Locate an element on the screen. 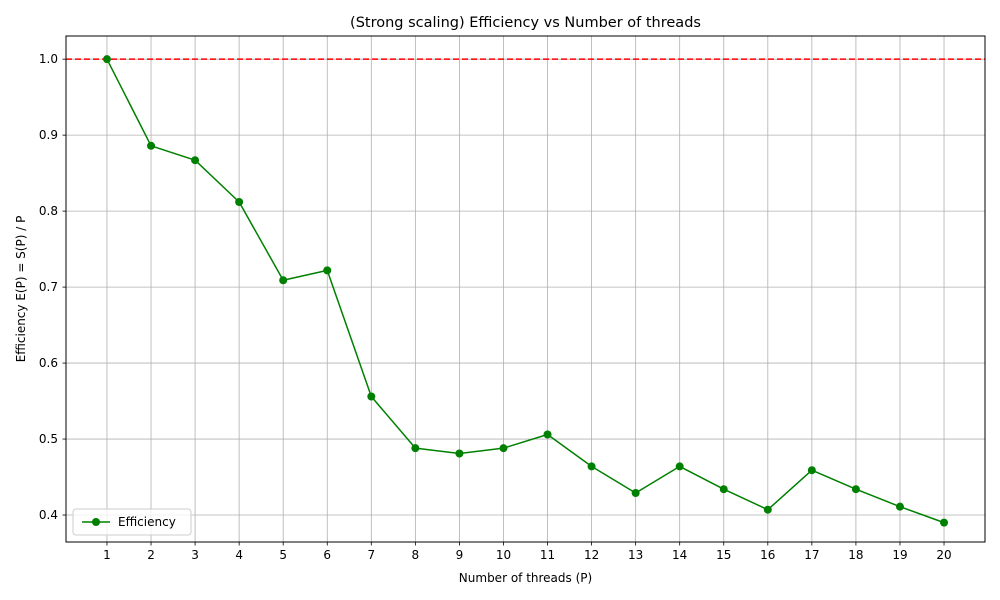 Image resolution: width=1000 pixels, height=600 pixels. y-tick-label: 1.0 is located at coordinates (48, 59).